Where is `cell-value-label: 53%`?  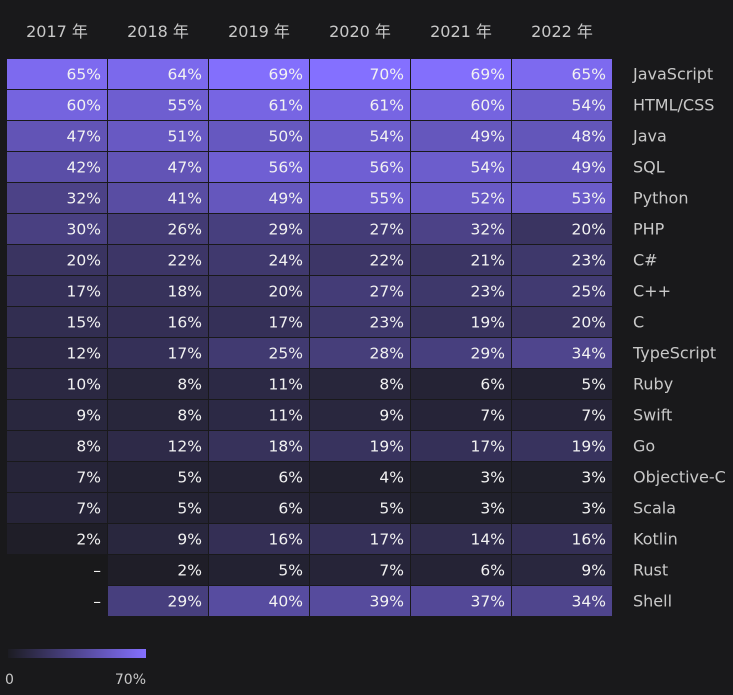 cell-value-label: 53% is located at coordinates (589, 199).